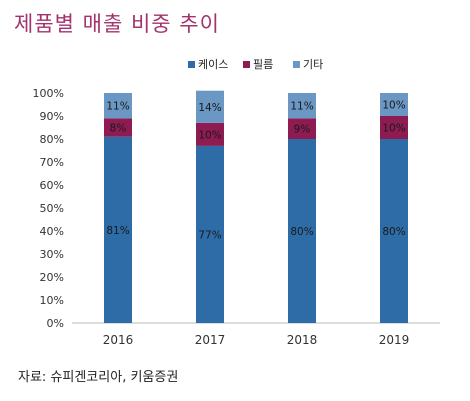  Describe the element at coordinates (52, 208) in the screenshot. I see `y-tick-label: 50%` at that location.